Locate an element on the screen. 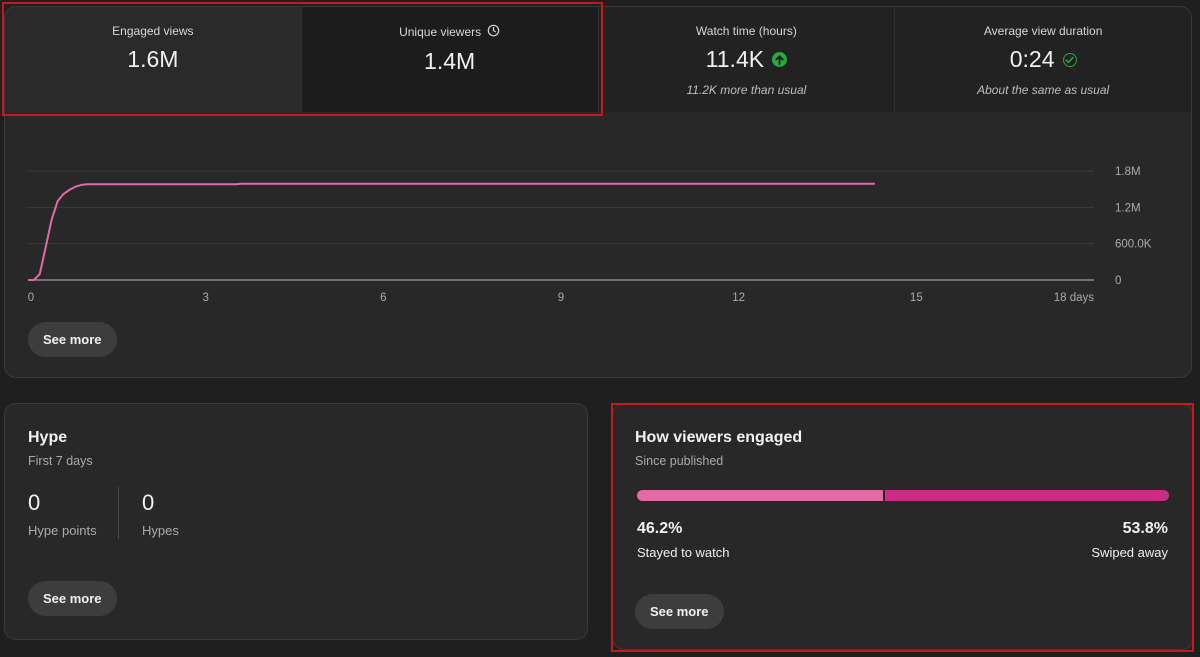  stayed-to-watch-bar is located at coordinates (760, 495).